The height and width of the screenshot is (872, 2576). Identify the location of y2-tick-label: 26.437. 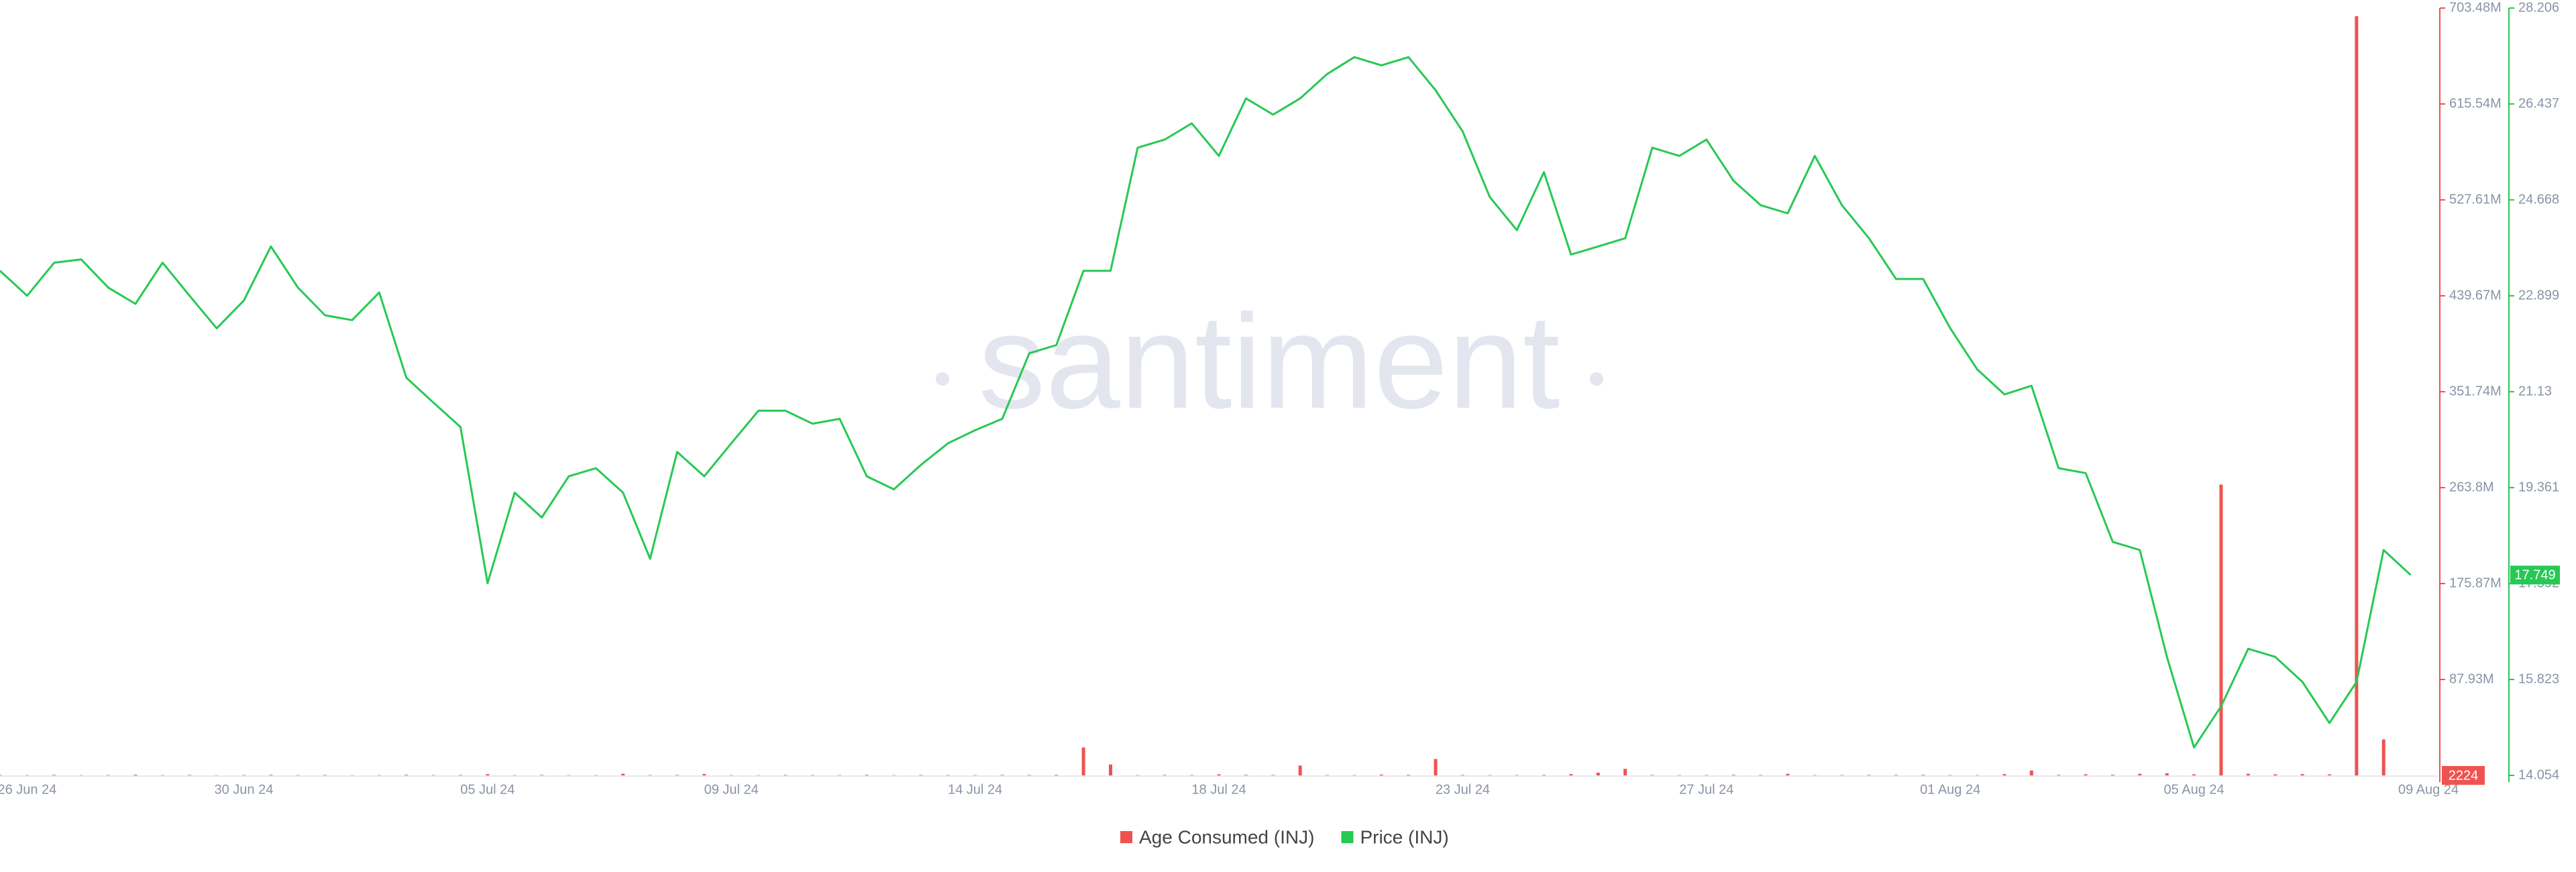
(2538, 103).